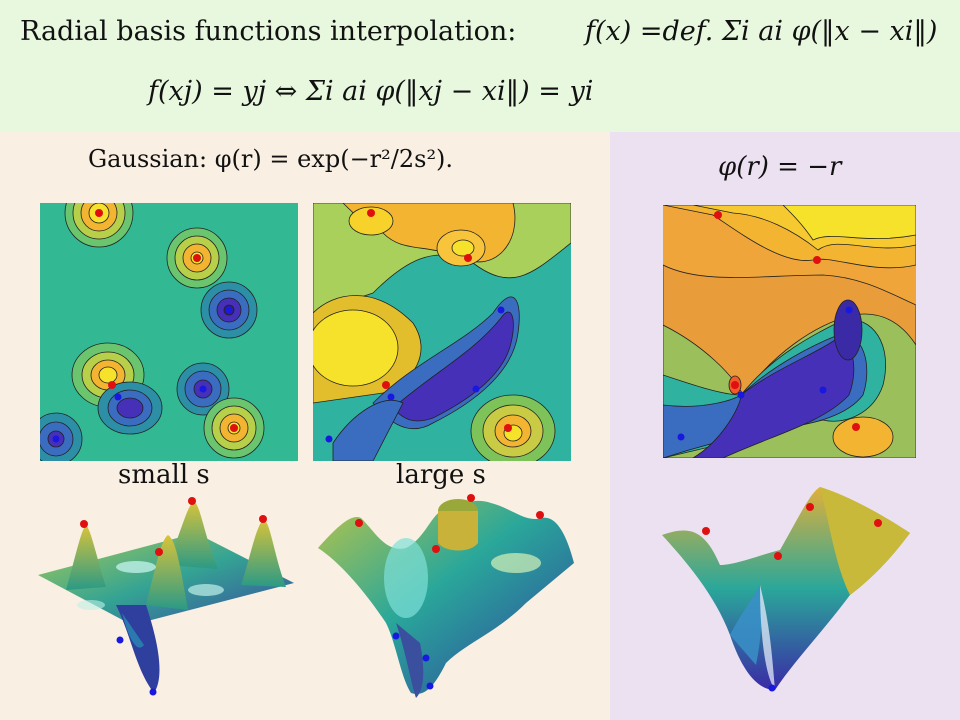 The image size is (960, 720). I want to click on title-text: Radial basis functions interpolation:, so click(268, 31).